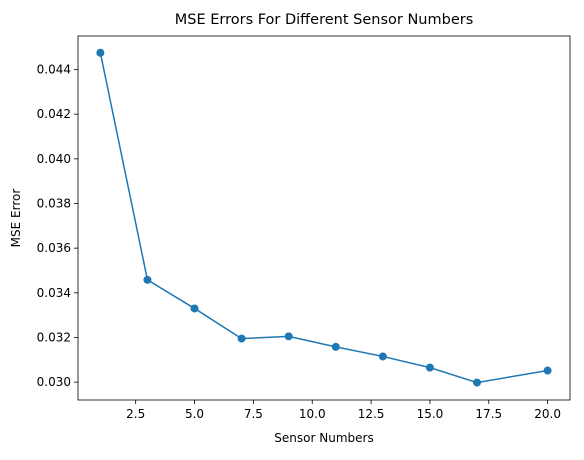 The image size is (584, 460). What do you see at coordinates (135, 414) in the screenshot?
I see `x-tick-label: 2.5` at bounding box center [135, 414].